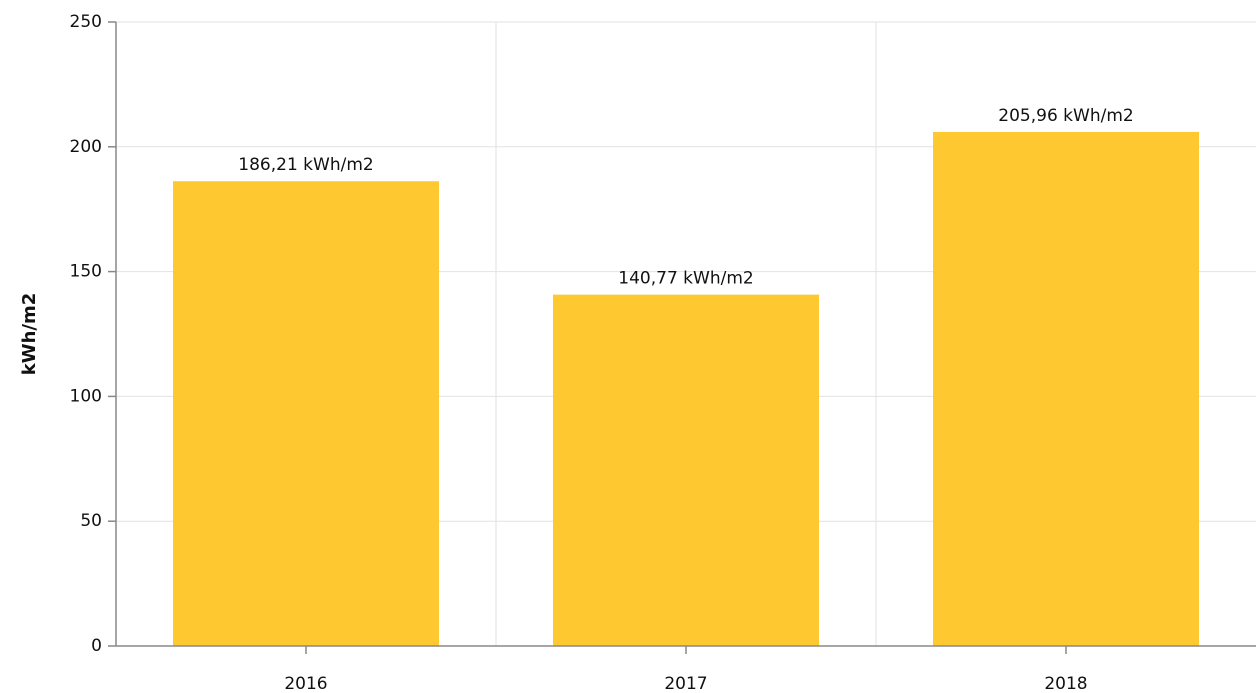 The height and width of the screenshot is (693, 1256). I want to click on x-tick-label: 2018, so click(1065, 683).